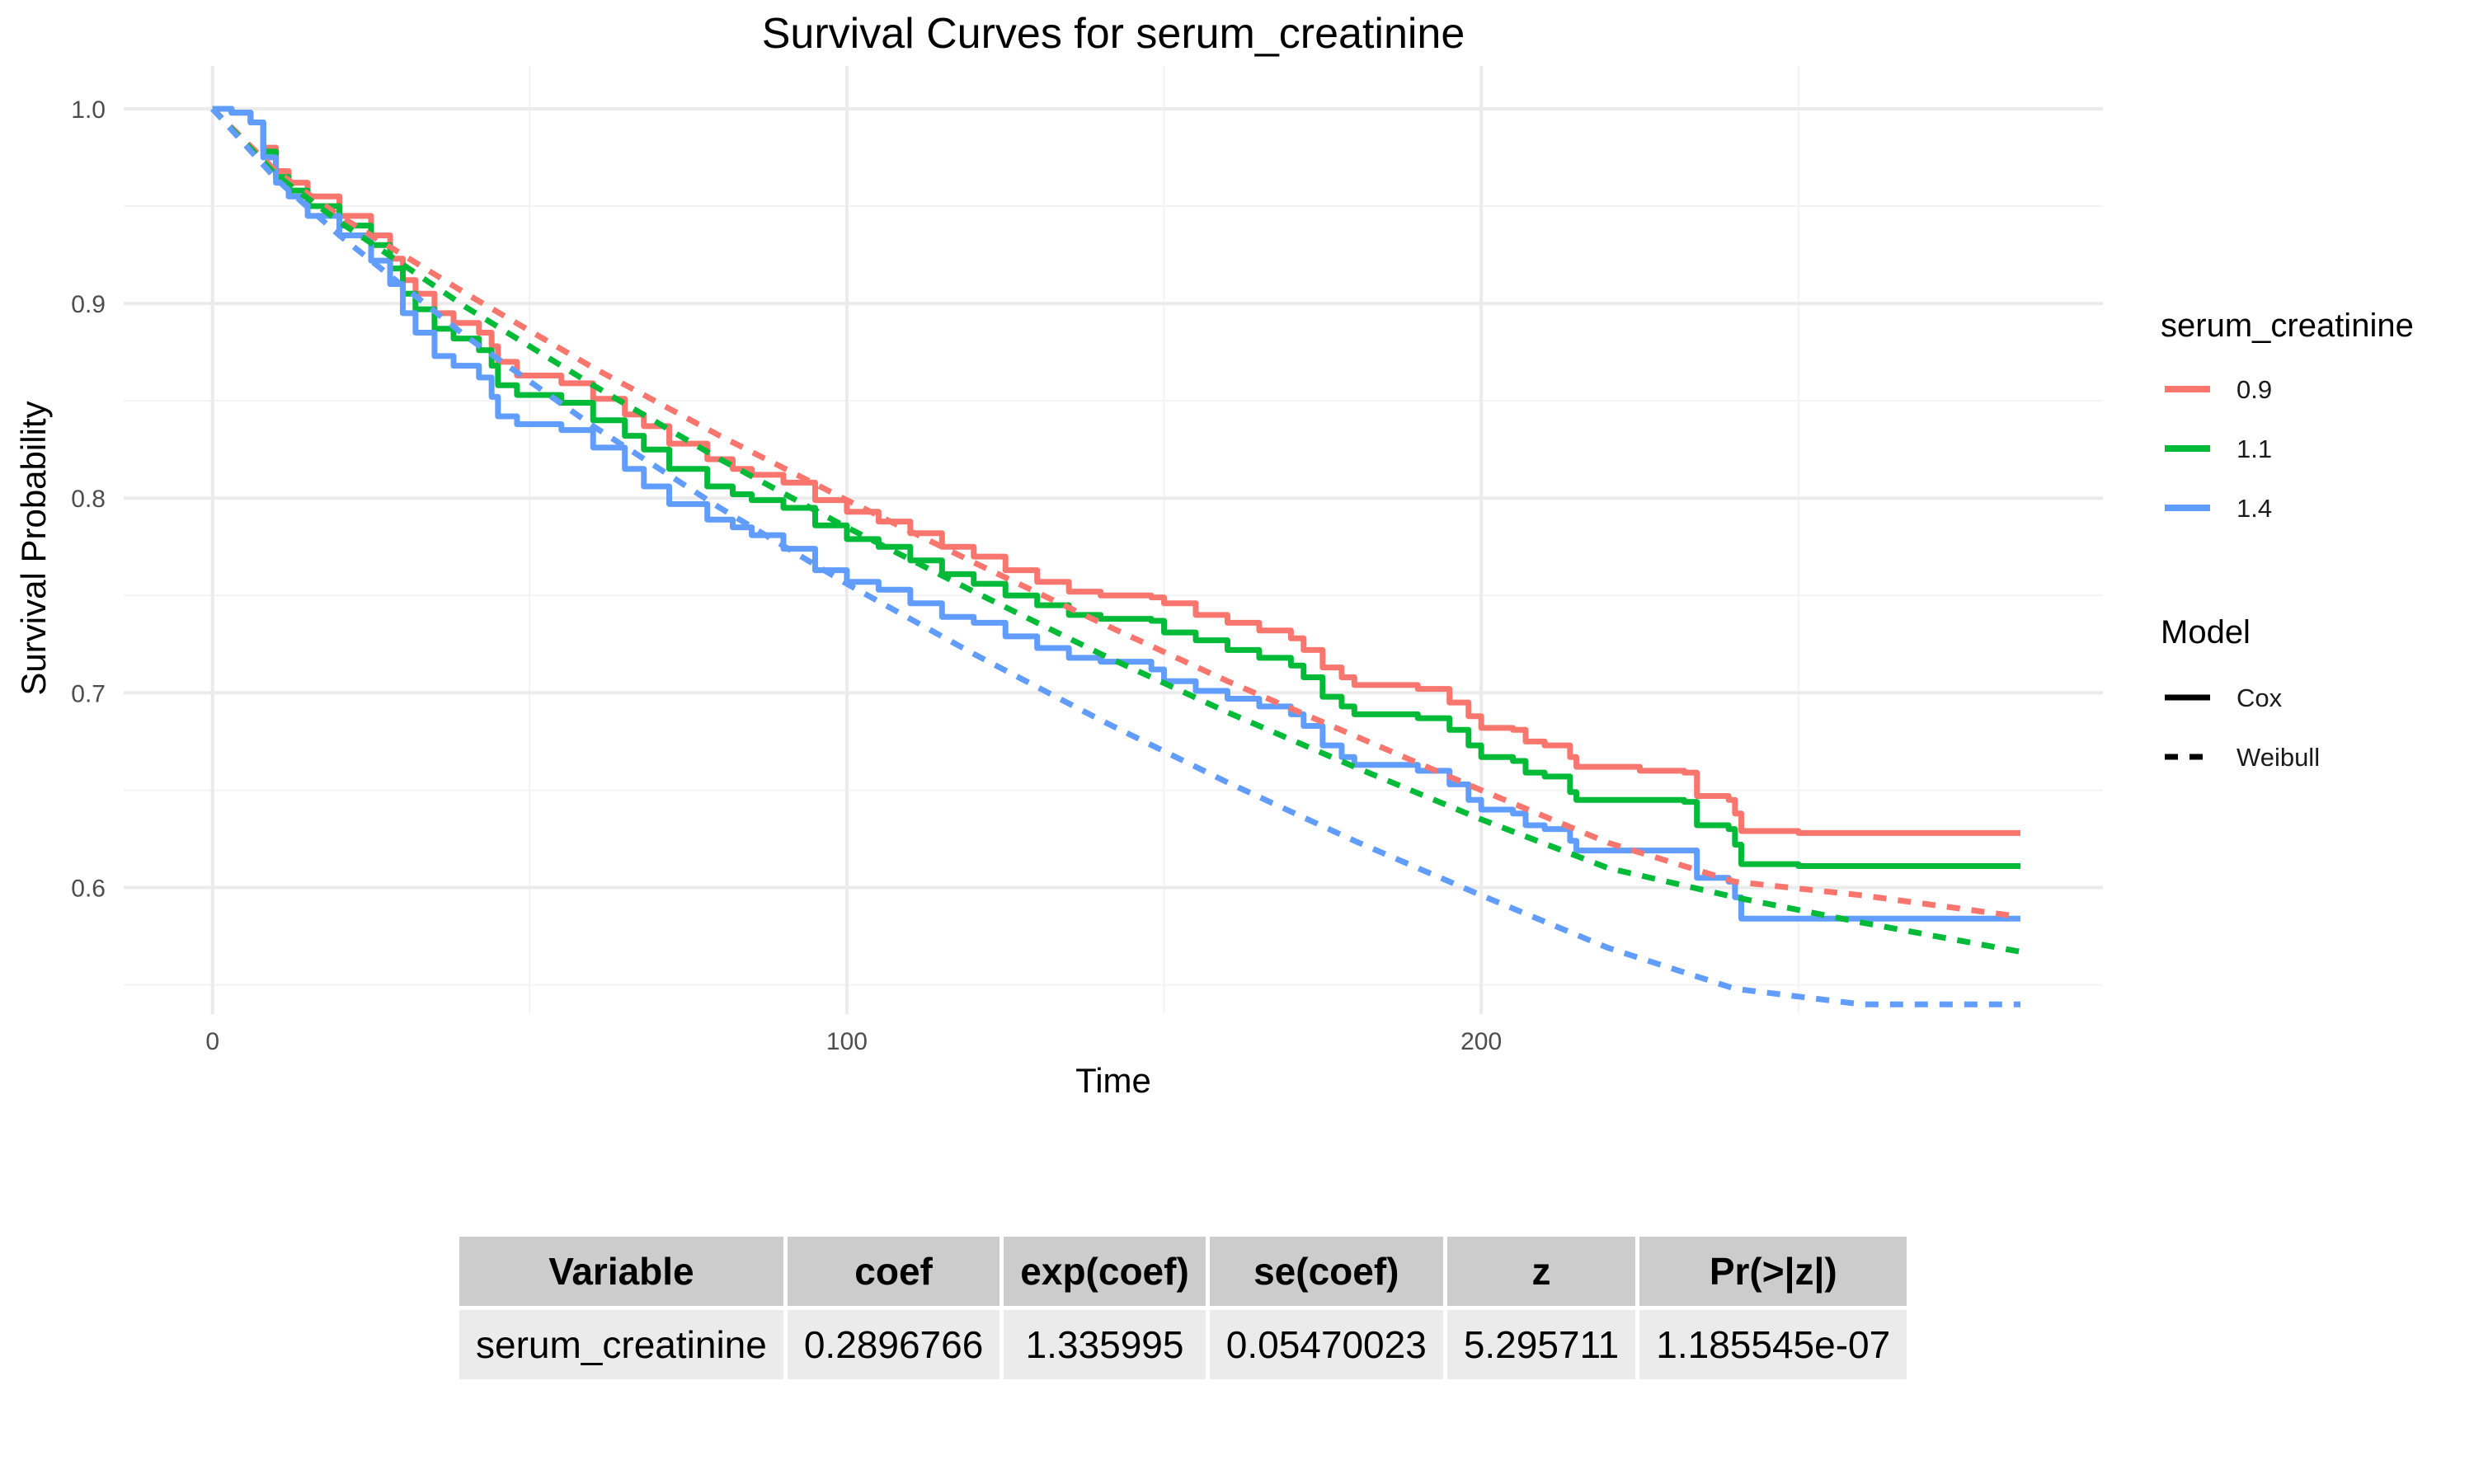 The image size is (2474, 1484). What do you see at coordinates (1773, 1344) in the screenshot?
I see `table-cell: 1.185545e-07` at bounding box center [1773, 1344].